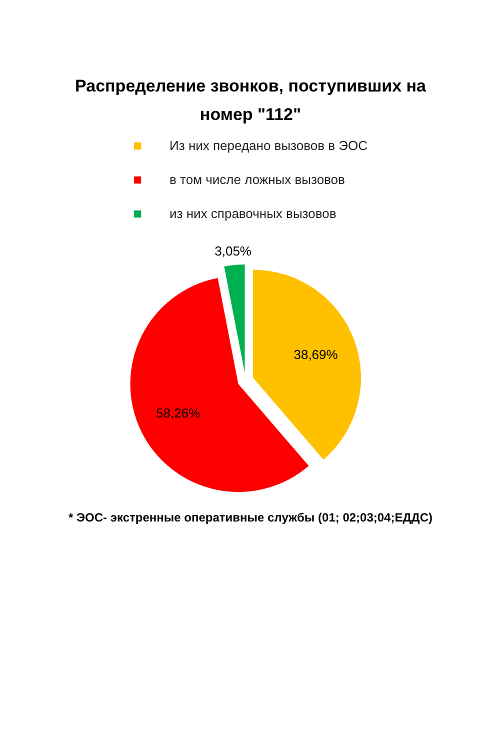 Image resolution: width=500 pixels, height=731 pixels. I want to click on data-label: 38,69%, so click(316, 354).